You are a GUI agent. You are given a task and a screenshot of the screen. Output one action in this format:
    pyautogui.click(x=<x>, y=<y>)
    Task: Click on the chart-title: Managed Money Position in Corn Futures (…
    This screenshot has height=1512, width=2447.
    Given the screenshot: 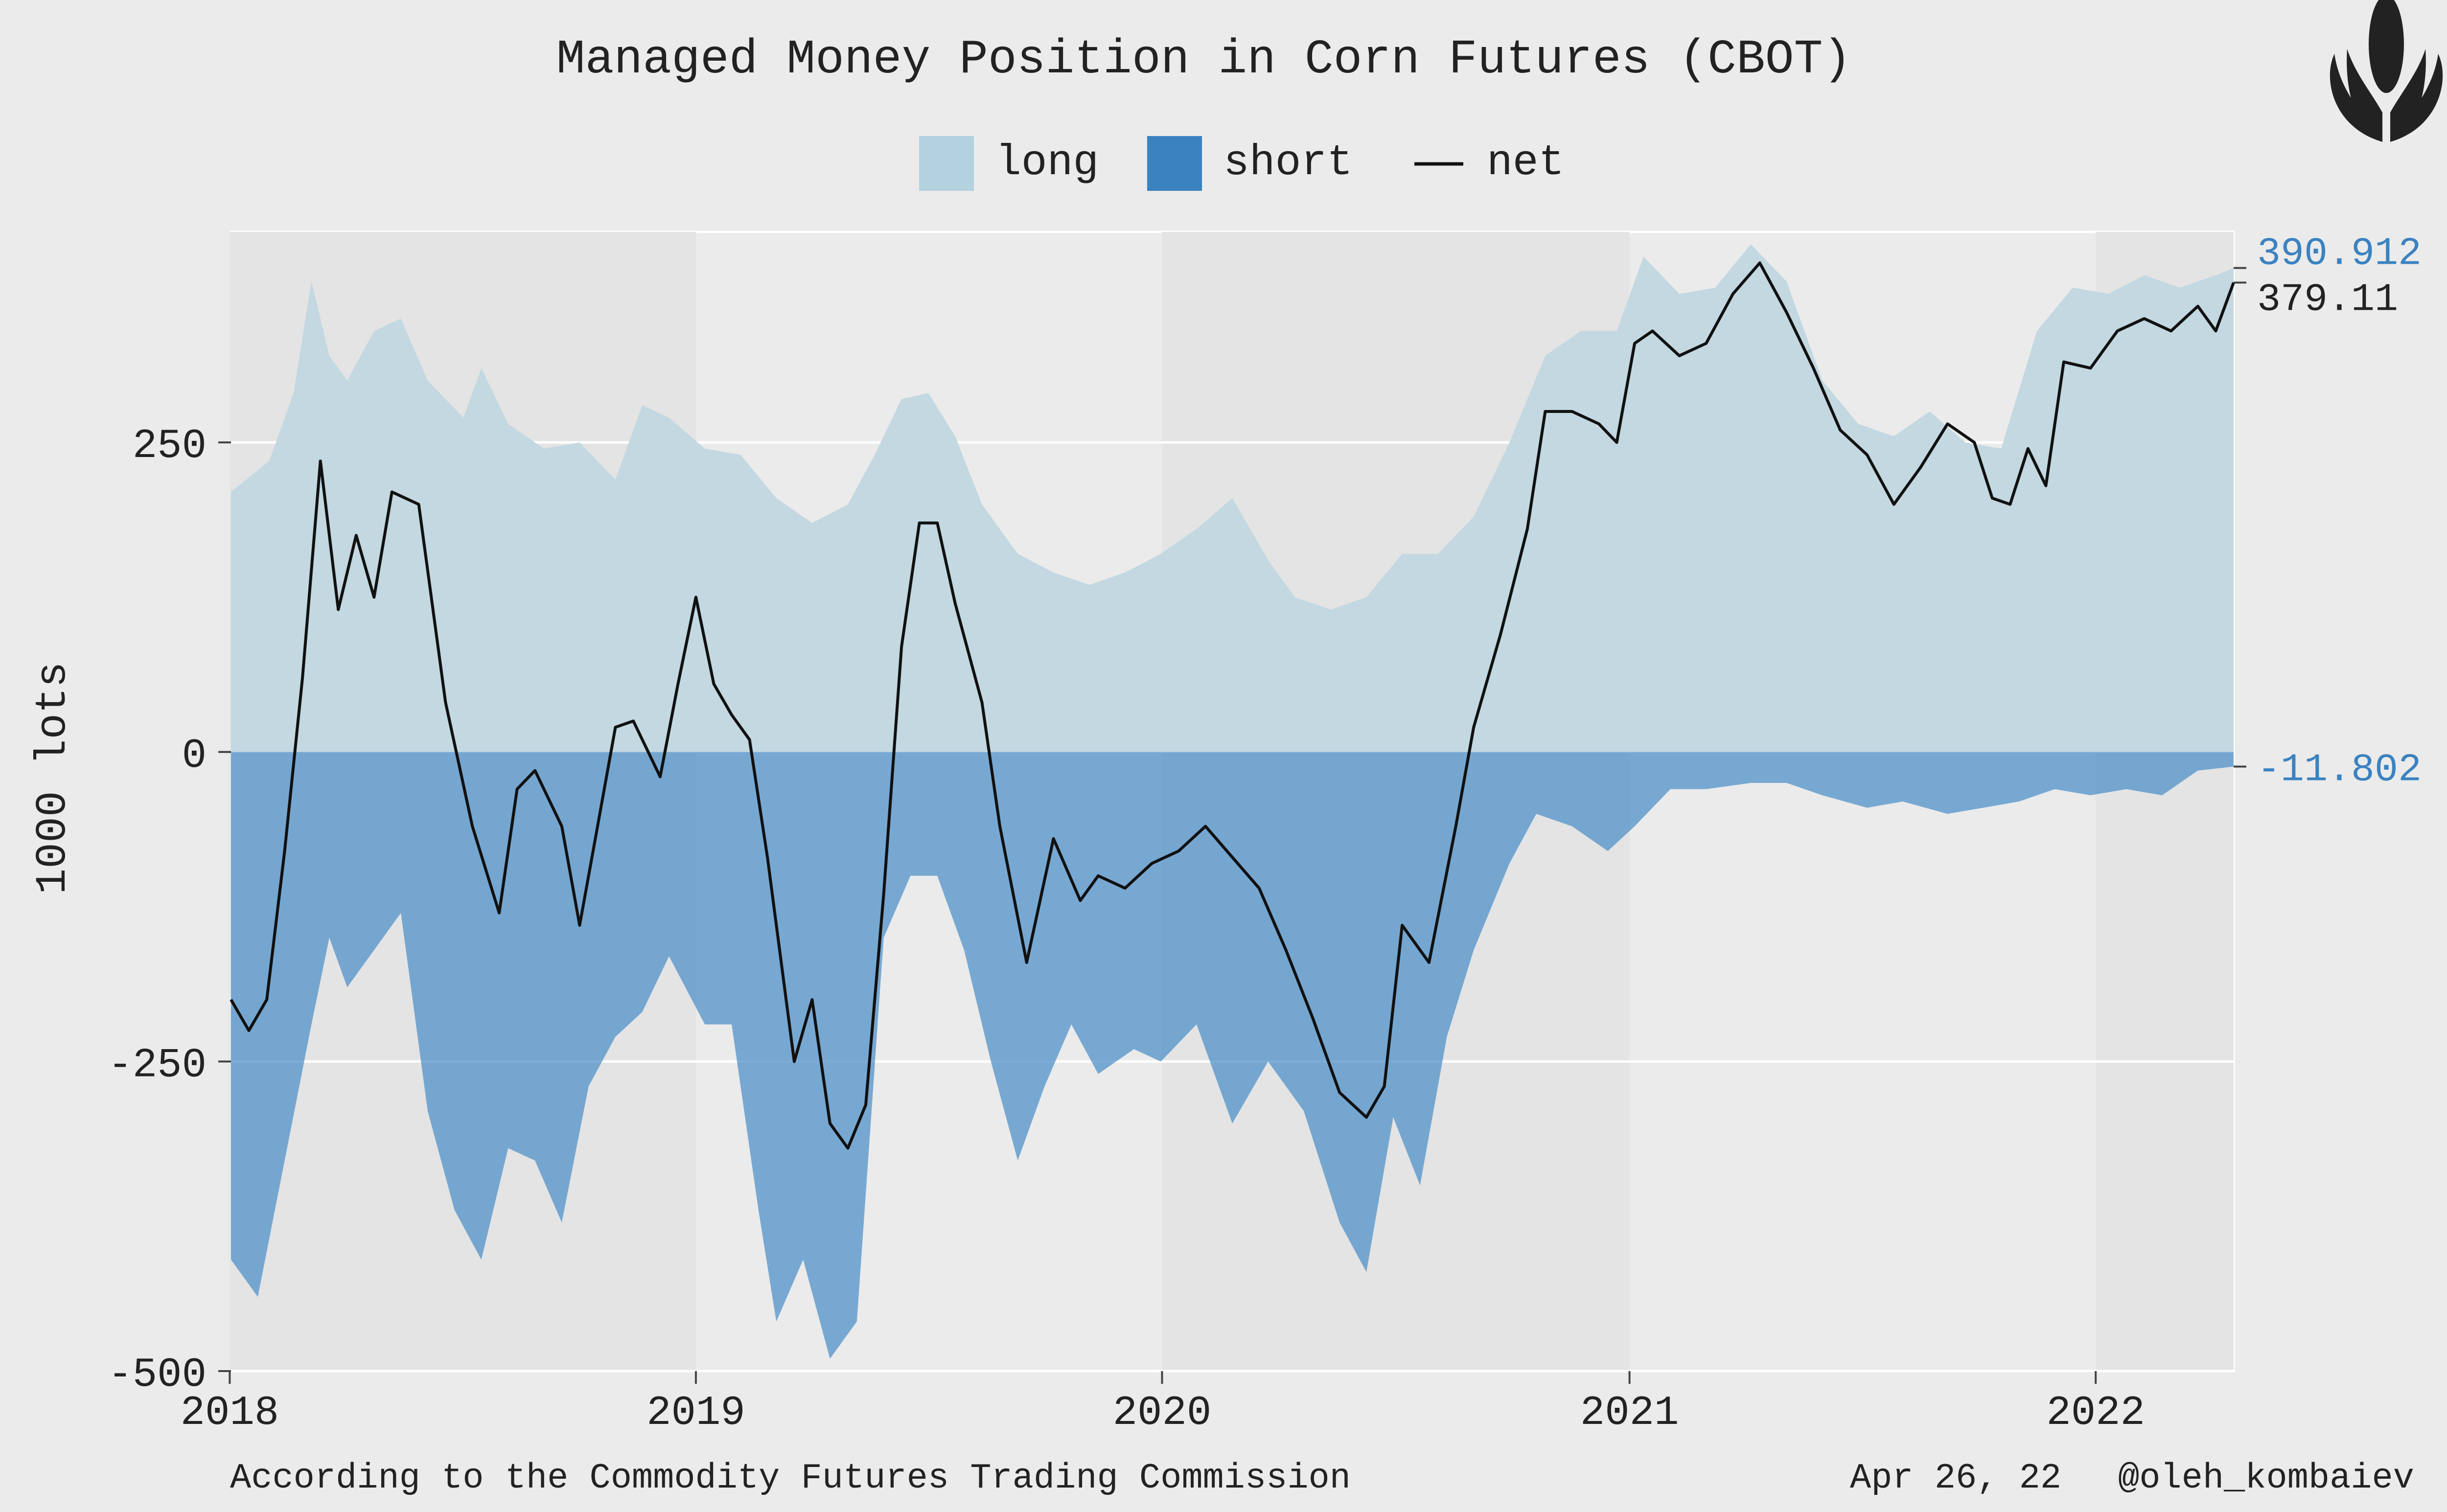 What is the action you would take?
    pyautogui.click(x=1203, y=60)
    